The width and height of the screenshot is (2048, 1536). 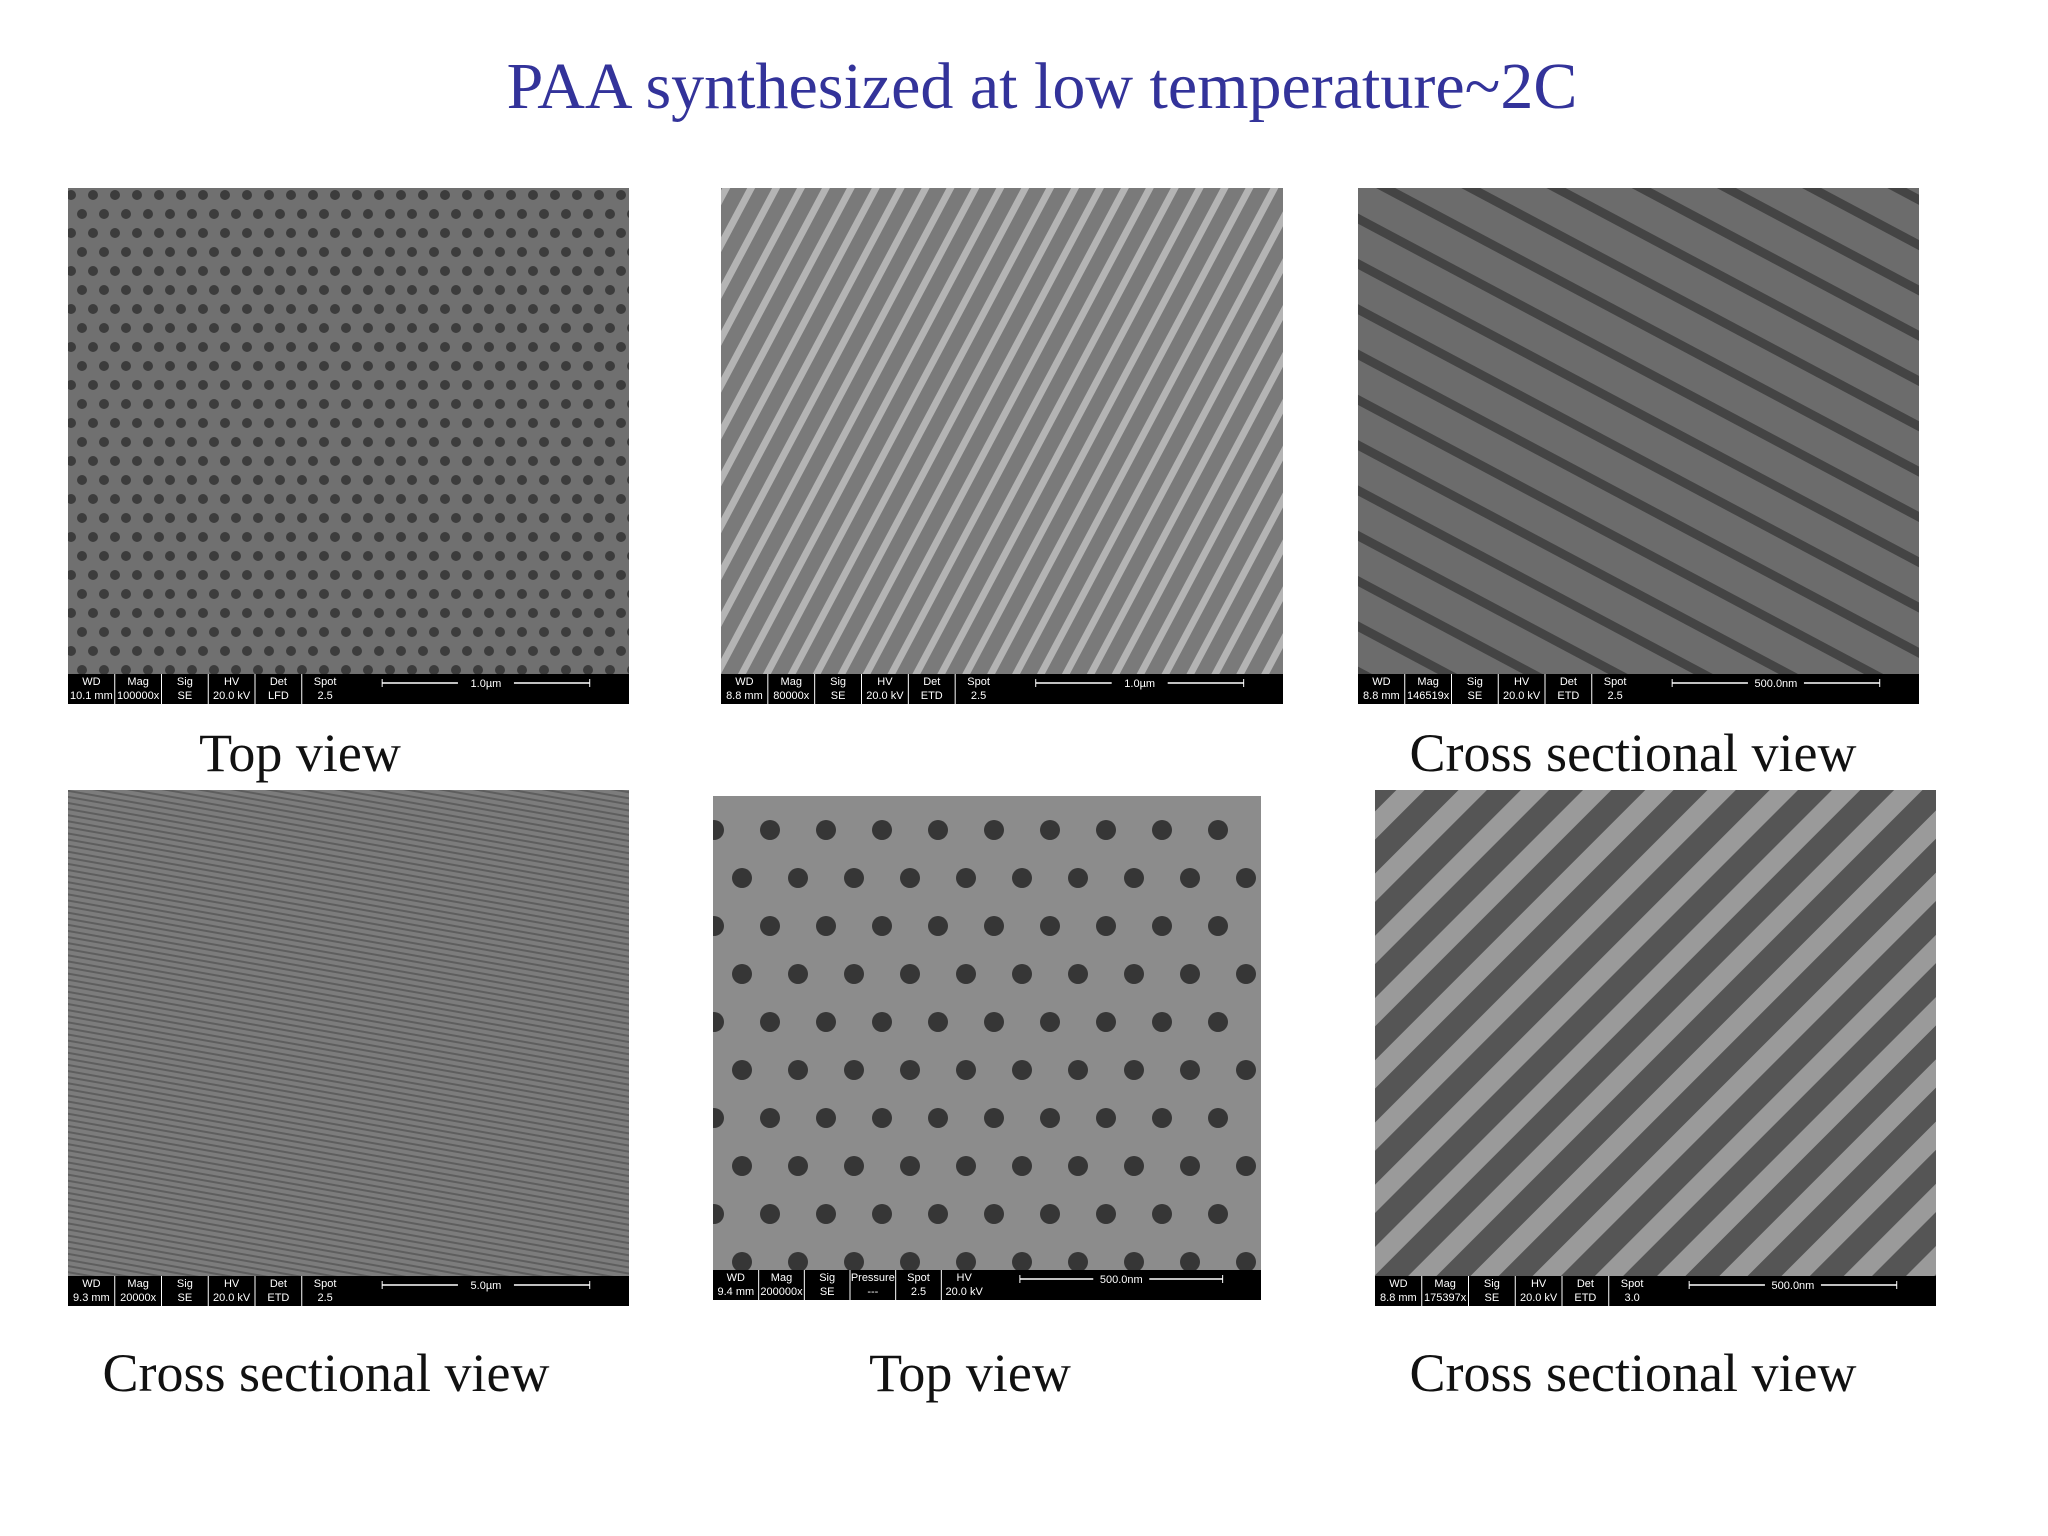 I want to click on databar-value: 80000x, so click(x=791, y=696).